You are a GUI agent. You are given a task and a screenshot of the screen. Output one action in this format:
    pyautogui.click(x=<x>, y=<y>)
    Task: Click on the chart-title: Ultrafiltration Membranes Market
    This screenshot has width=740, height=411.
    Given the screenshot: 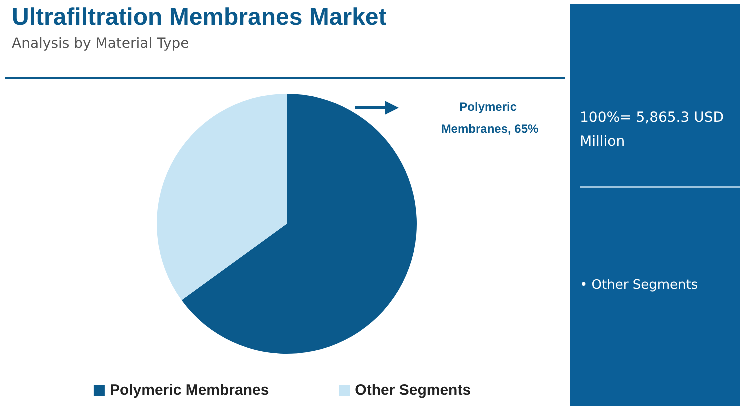 What is the action you would take?
    pyautogui.click(x=199, y=18)
    